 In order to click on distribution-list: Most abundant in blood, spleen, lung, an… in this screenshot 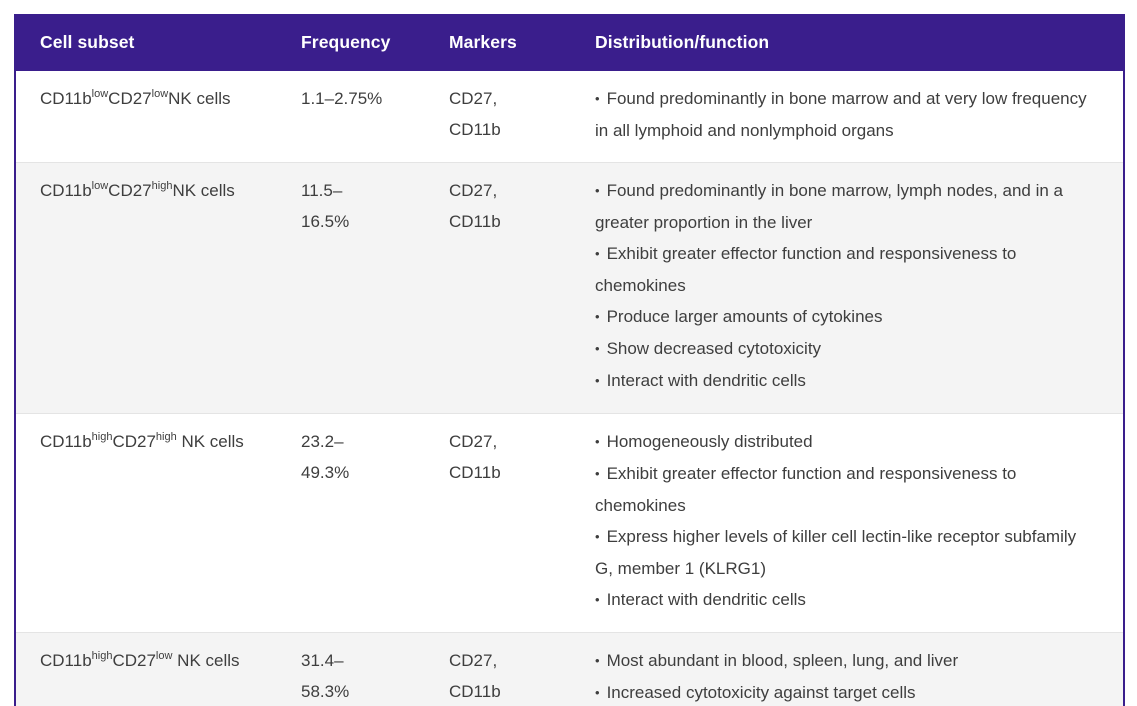, I will do `click(845, 675)`.